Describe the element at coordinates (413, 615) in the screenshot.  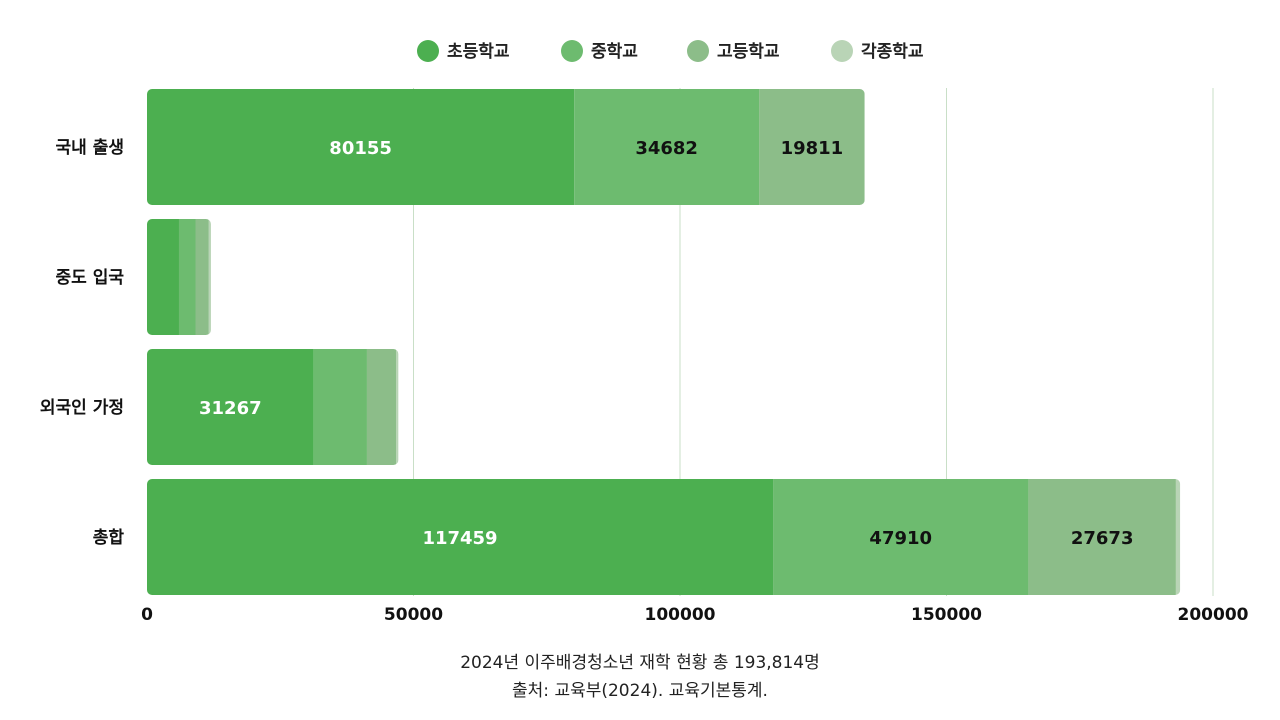
I see `x-tick-label: 50000` at that location.